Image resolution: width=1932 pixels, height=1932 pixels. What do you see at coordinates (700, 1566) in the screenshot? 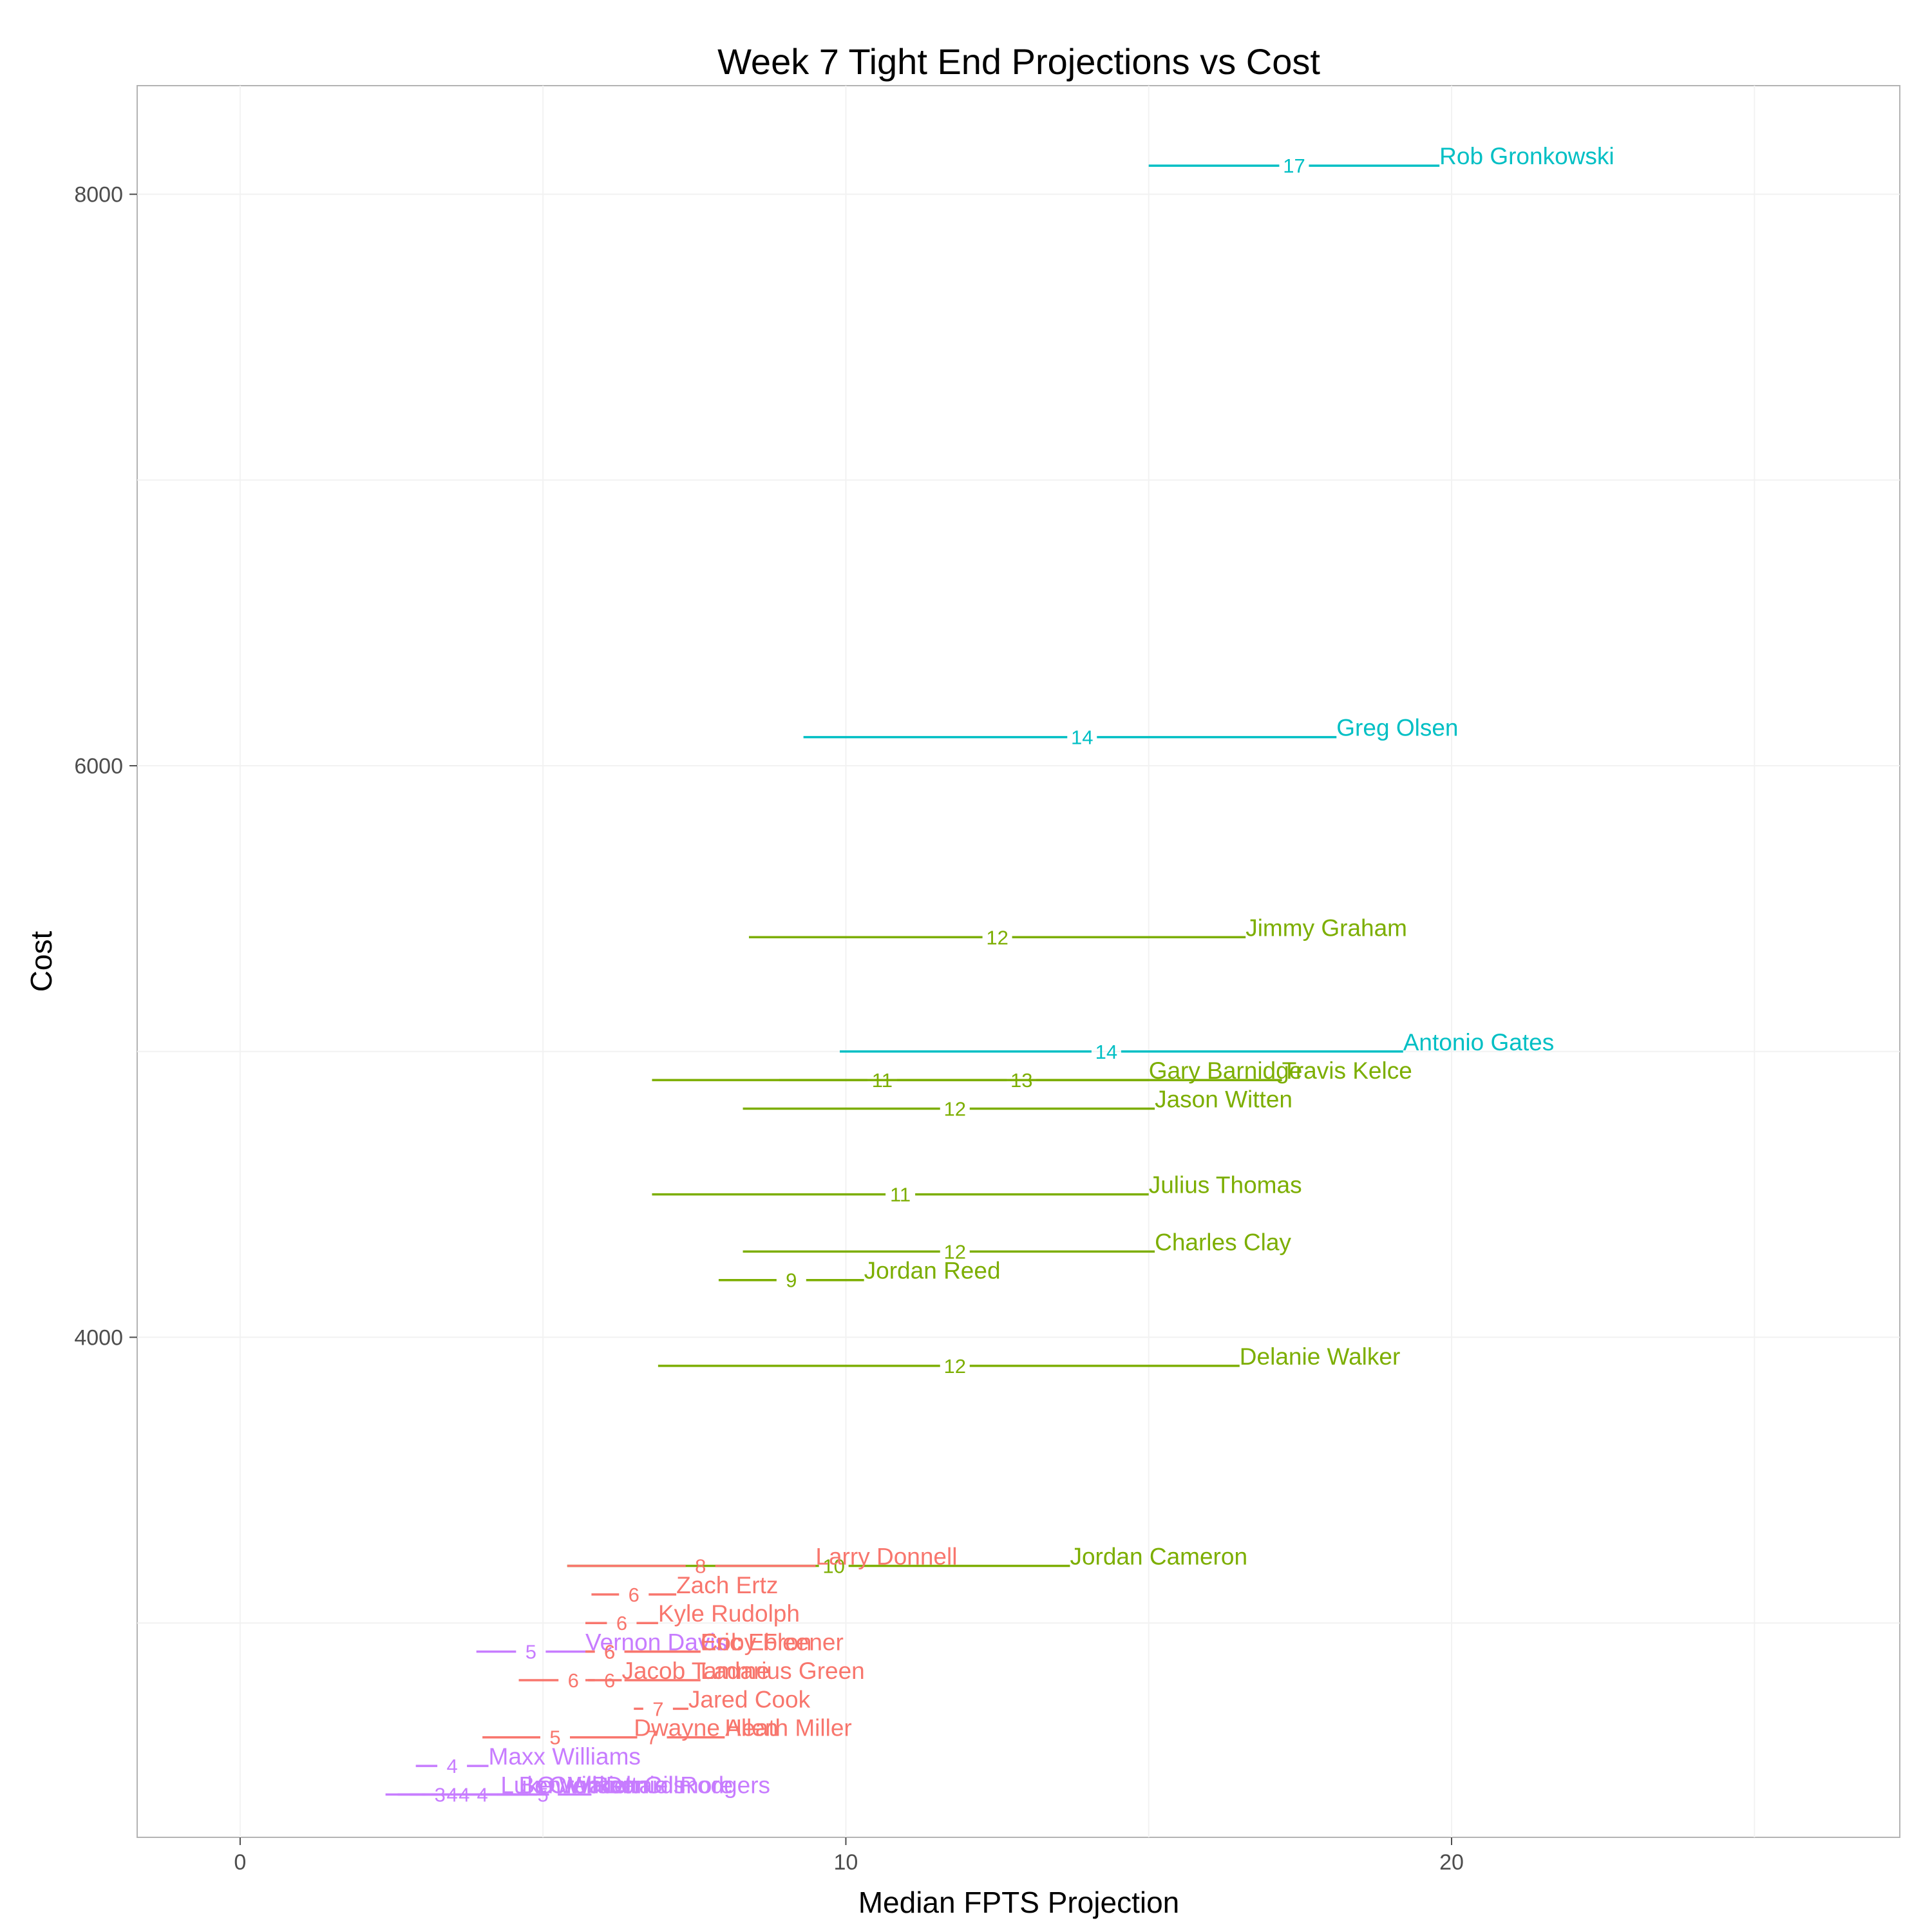
I see `median-label: 8` at bounding box center [700, 1566].